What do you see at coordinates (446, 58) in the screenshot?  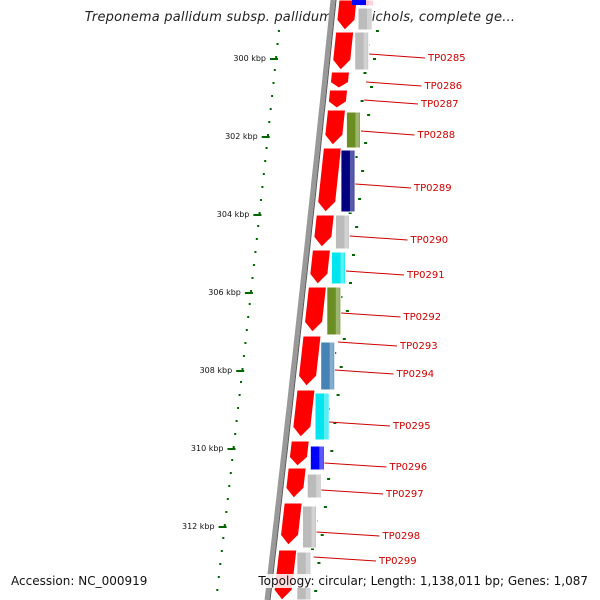 I see `gene-label: TP0285` at bounding box center [446, 58].